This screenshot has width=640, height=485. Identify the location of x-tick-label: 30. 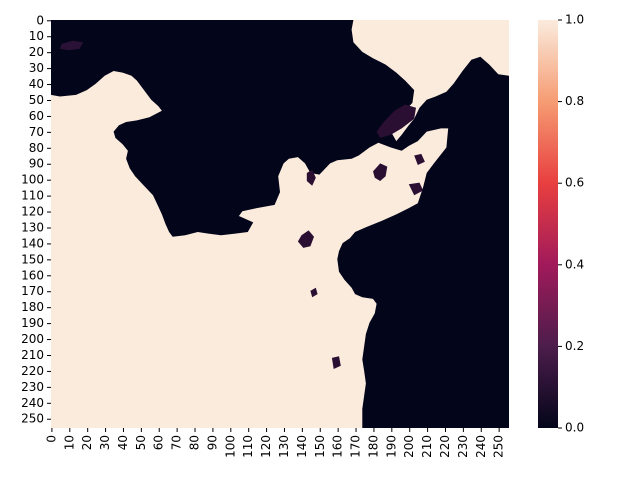
(105, 442).